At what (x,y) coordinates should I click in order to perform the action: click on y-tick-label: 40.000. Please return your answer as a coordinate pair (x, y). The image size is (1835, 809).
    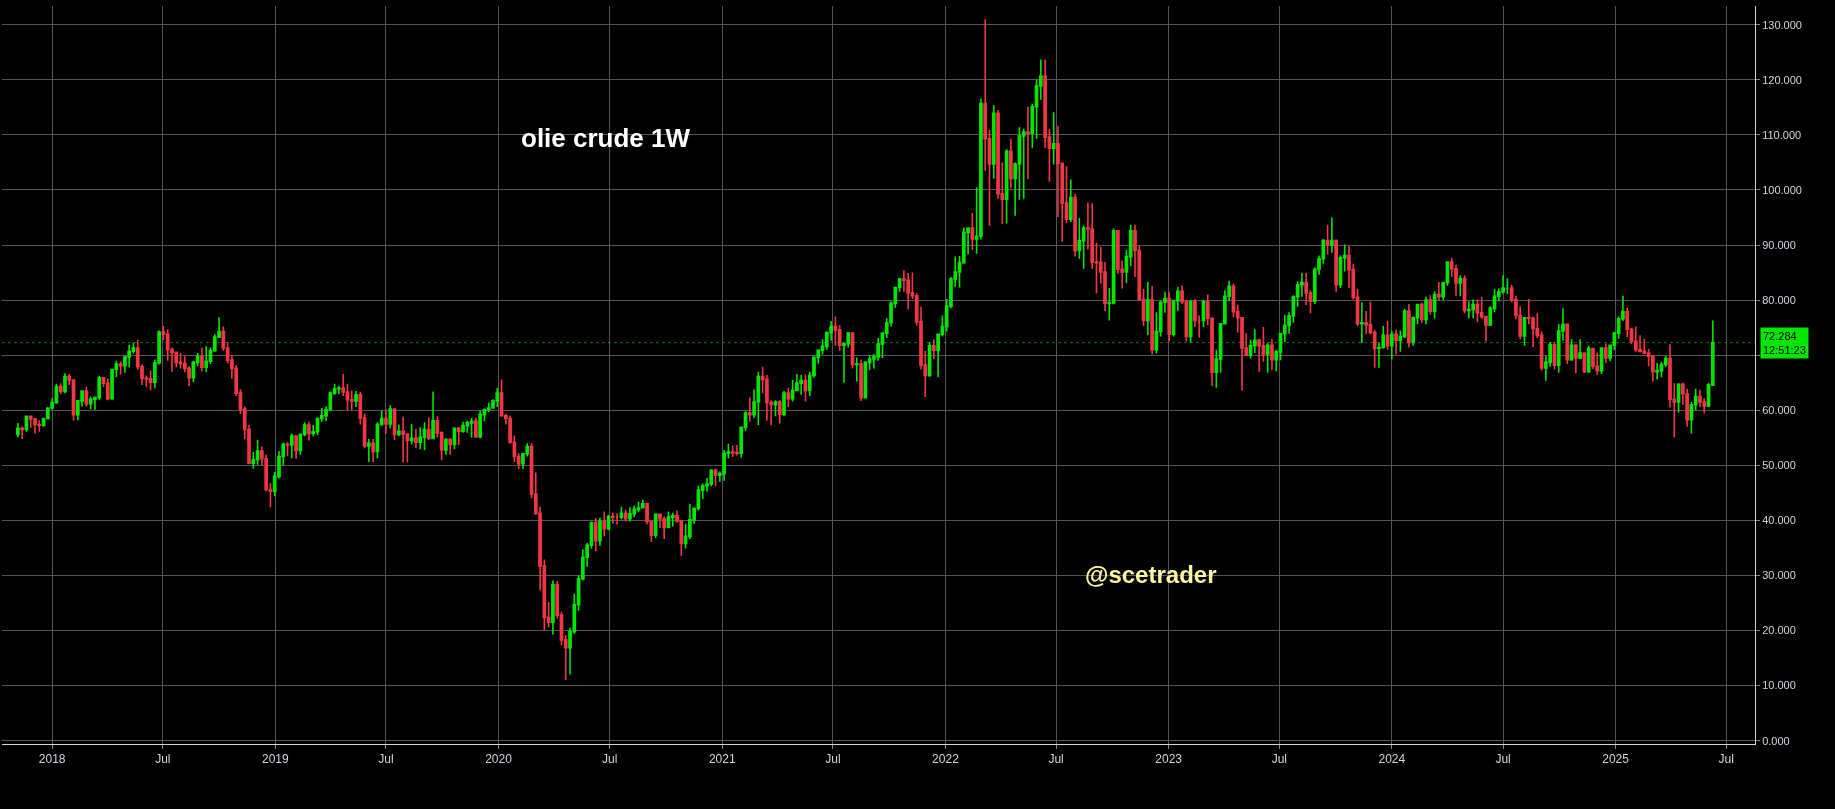
    Looking at the image, I should click on (1779, 520).